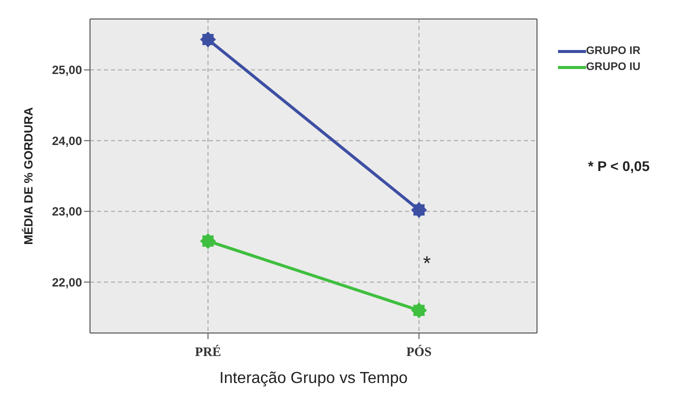 The image size is (683, 401). I want to click on annotation: *, so click(427, 264).